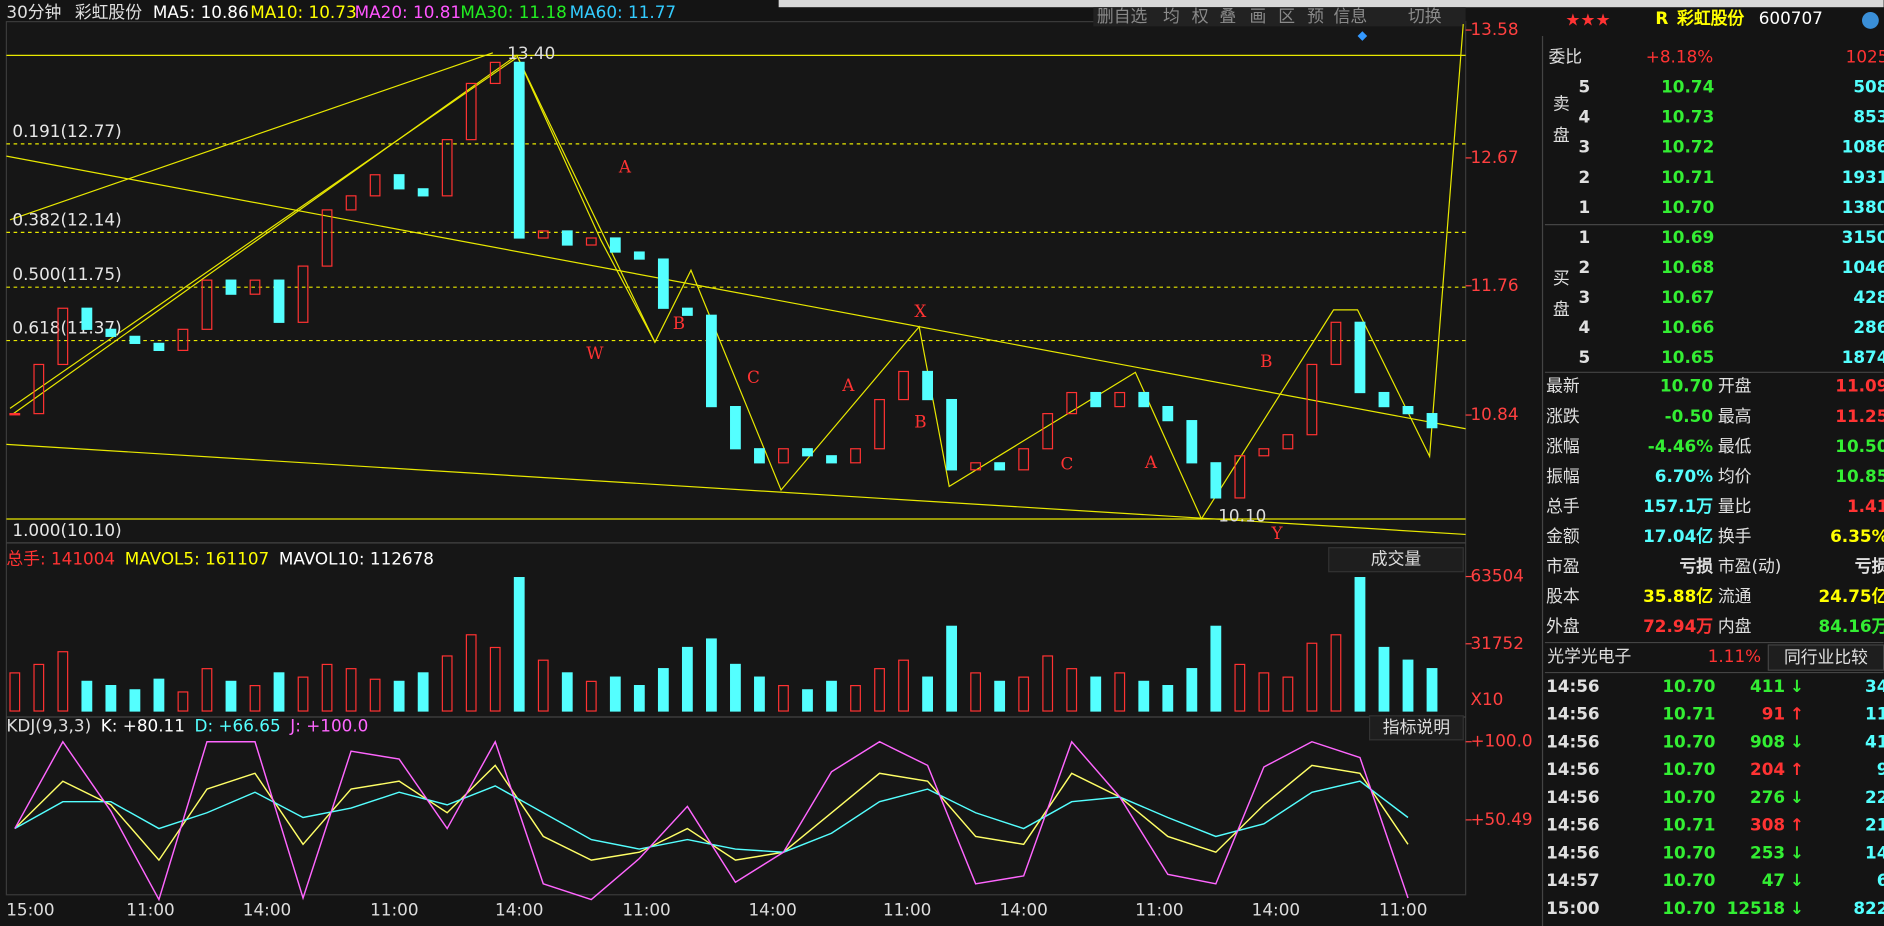  What do you see at coordinates (1767, 825) in the screenshot?
I see `trade-volume: 308` at bounding box center [1767, 825].